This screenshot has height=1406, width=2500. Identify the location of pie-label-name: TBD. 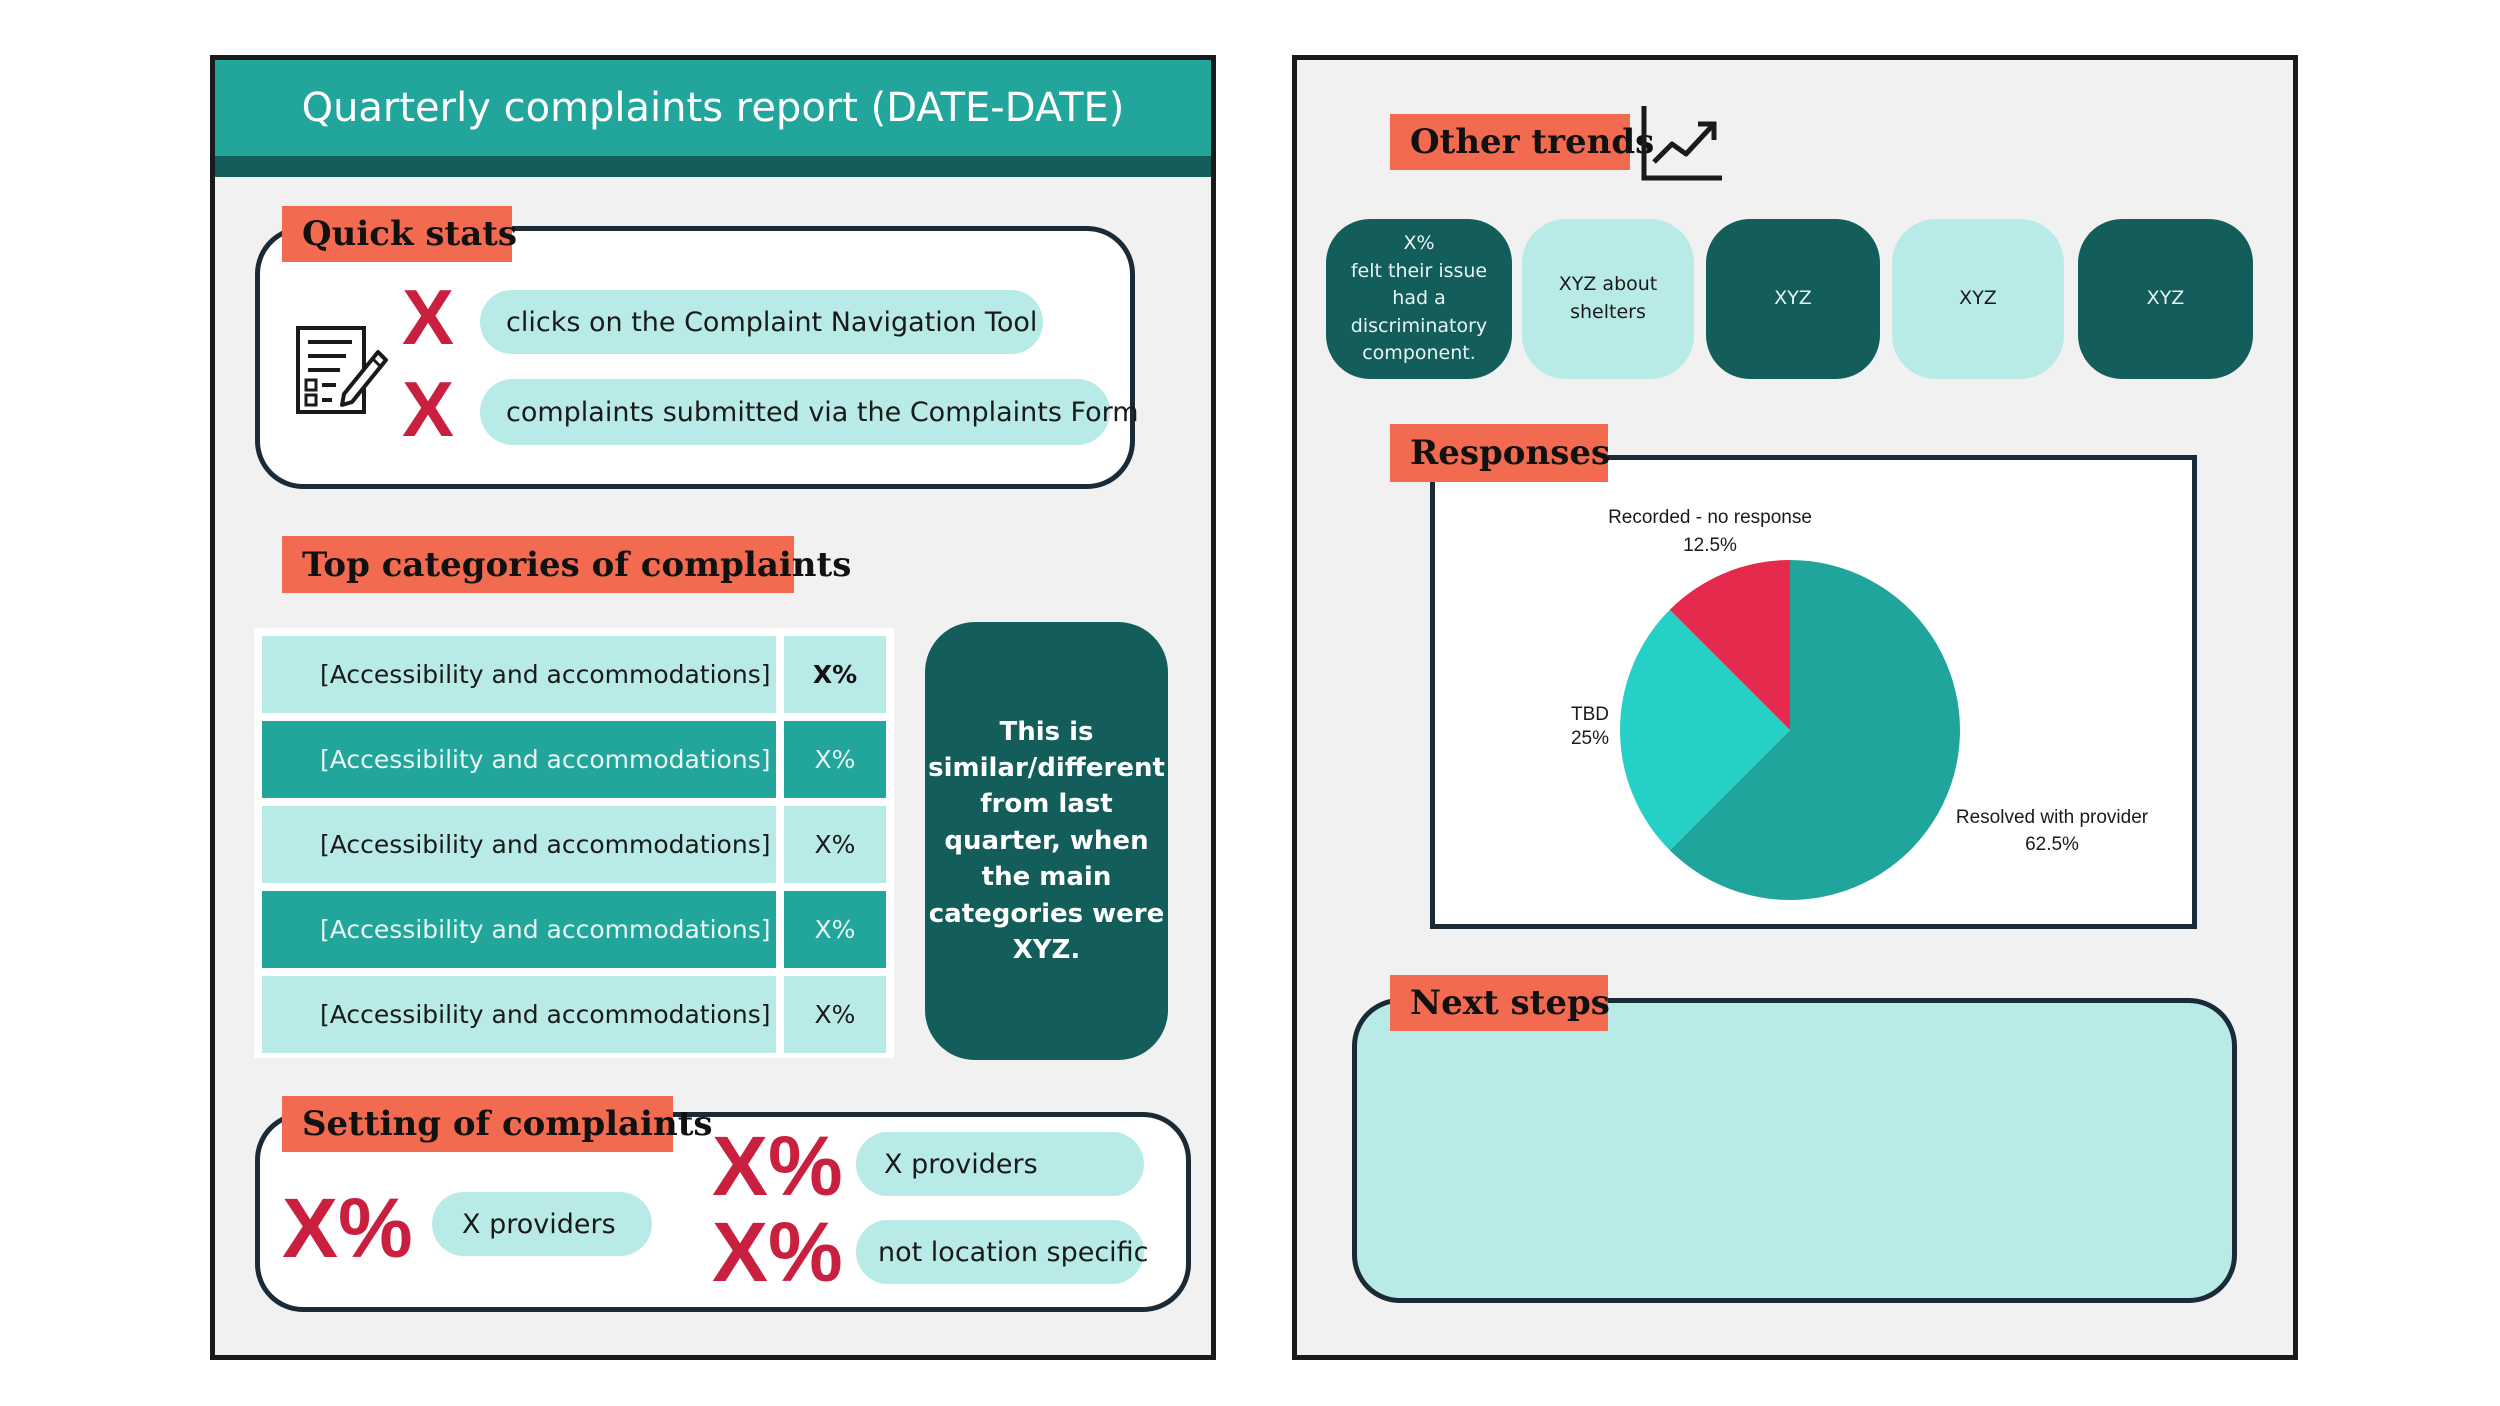
(1590, 714).